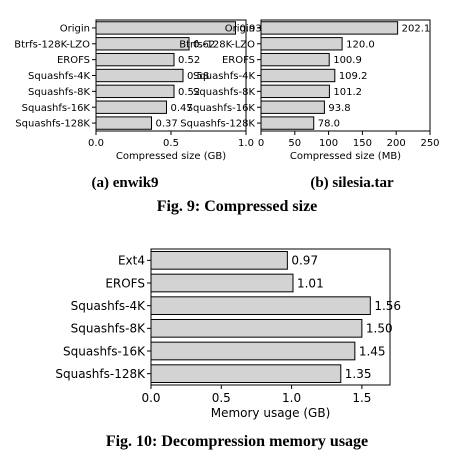  What do you see at coordinates (59, 76) in the screenshot?
I see `category-label-enwik9-3: Squashfs-4K` at bounding box center [59, 76].